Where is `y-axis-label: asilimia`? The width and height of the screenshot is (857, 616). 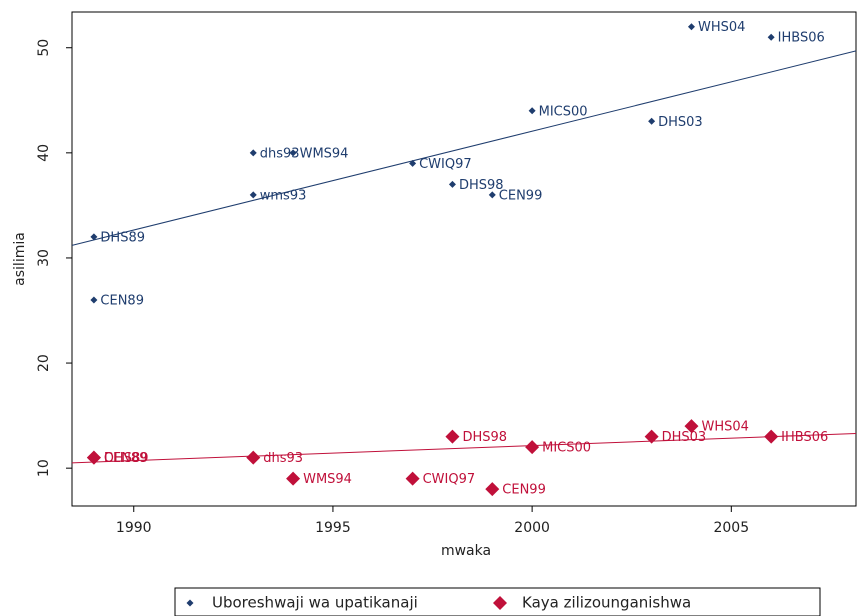 y-axis-label: asilimia is located at coordinates (20, 259).